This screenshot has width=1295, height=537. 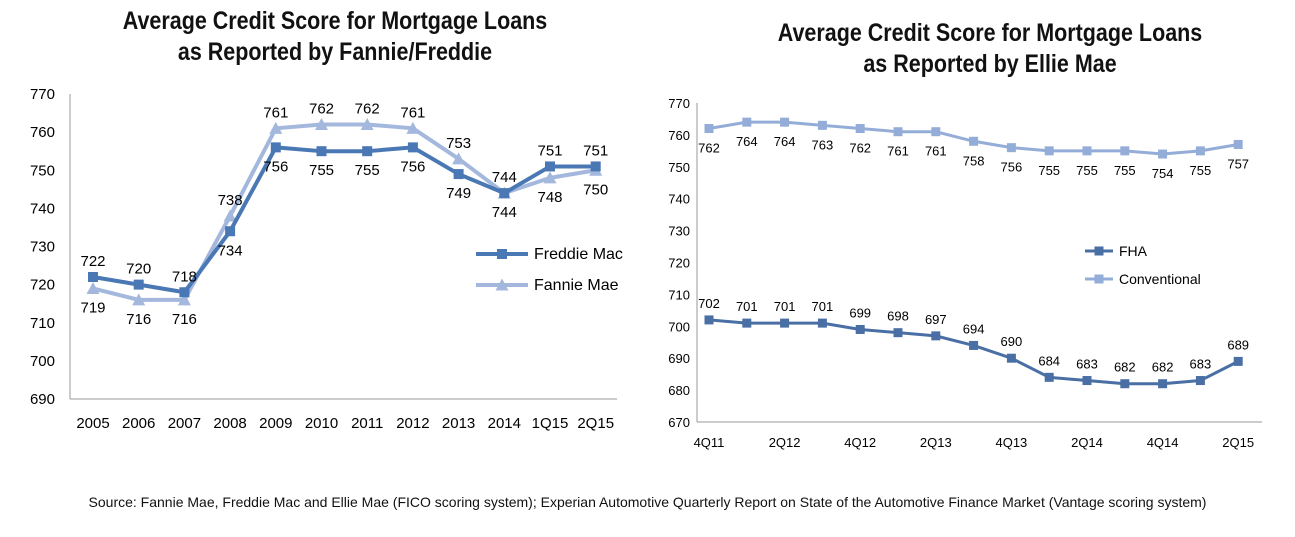 What do you see at coordinates (785, 442) in the screenshot?
I see `right-x-tick-label: 2Q12` at bounding box center [785, 442].